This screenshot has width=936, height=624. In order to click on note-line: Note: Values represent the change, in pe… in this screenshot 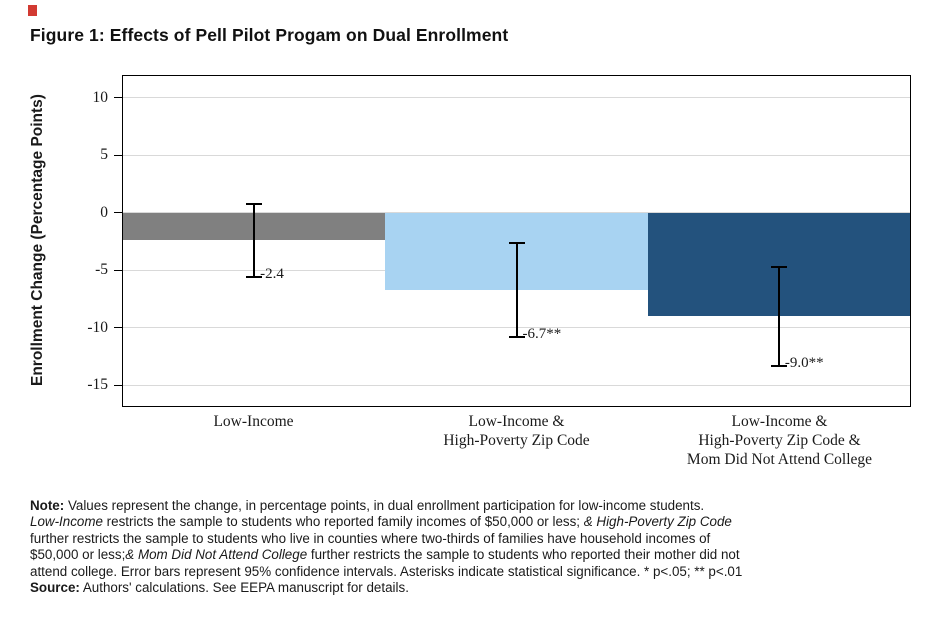, I will do `click(478, 506)`.